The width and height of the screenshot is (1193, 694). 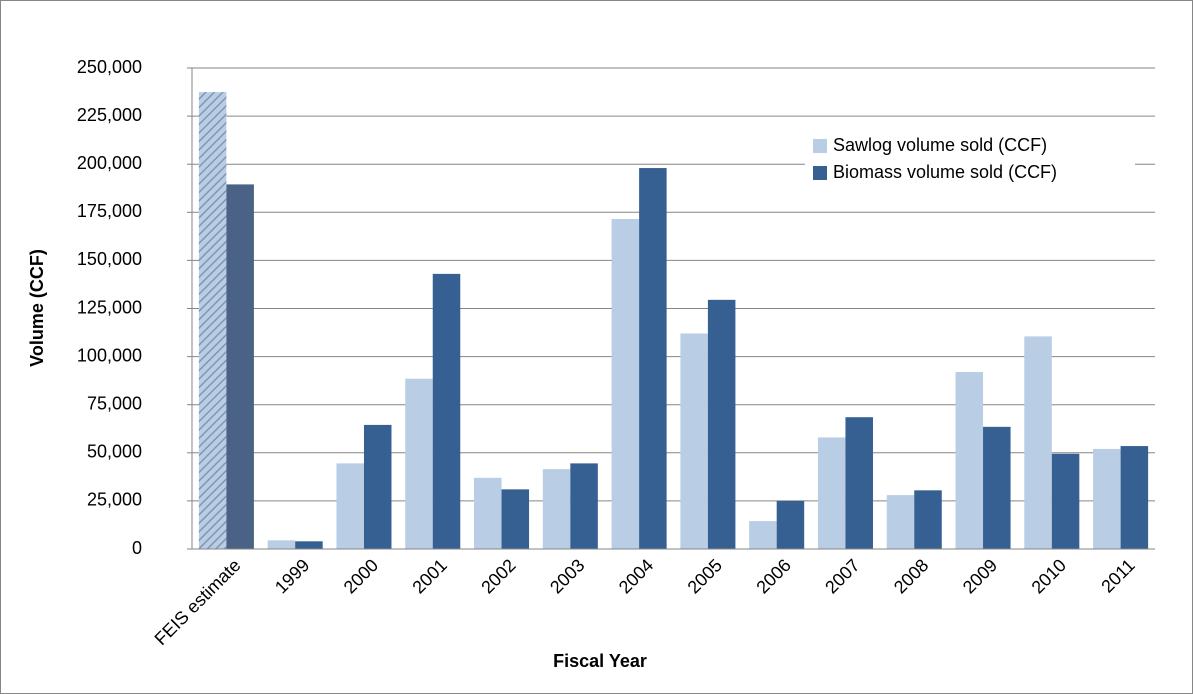 I want to click on y-tick-label: 150,000, so click(x=109, y=259).